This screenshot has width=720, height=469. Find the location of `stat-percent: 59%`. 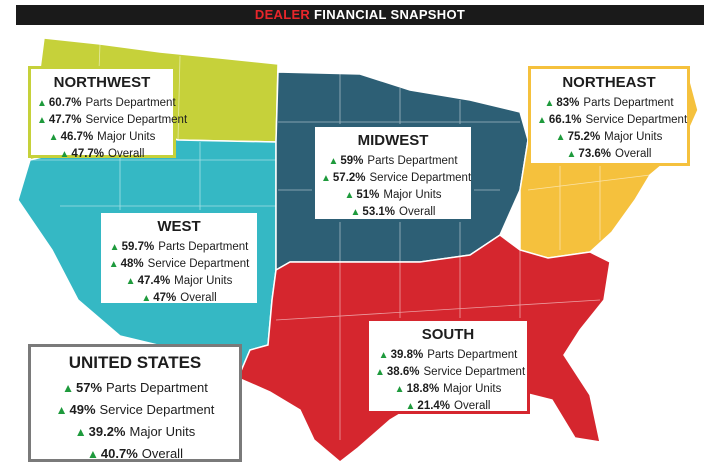

stat-percent: 59% is located at coordinates (352, 161).